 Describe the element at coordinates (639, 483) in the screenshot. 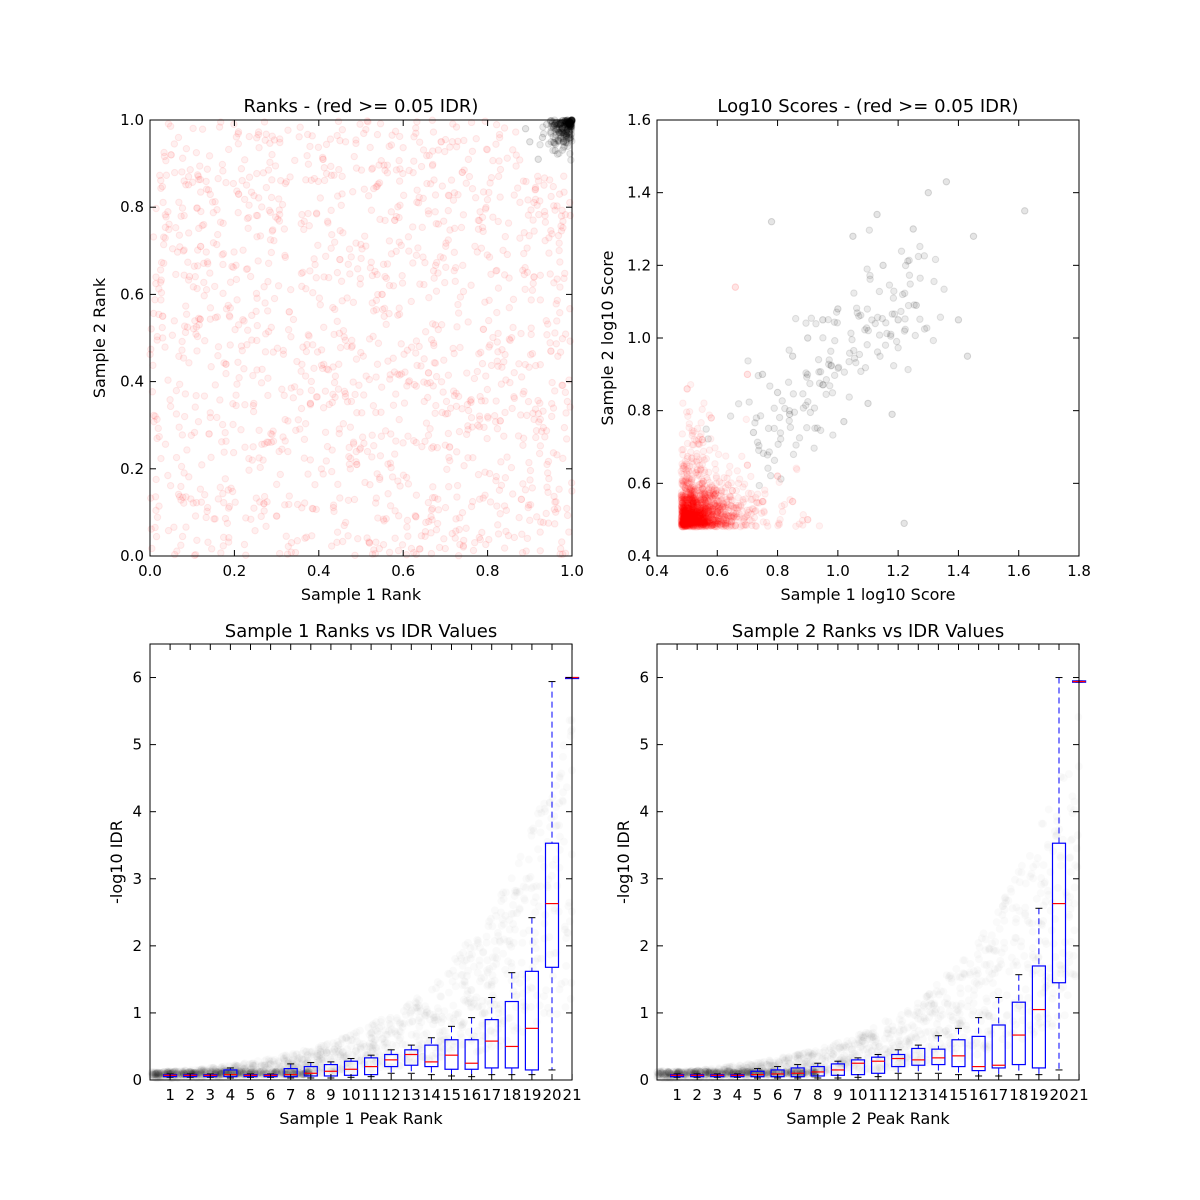

I see `y-tick-label: 0.6` at that location.